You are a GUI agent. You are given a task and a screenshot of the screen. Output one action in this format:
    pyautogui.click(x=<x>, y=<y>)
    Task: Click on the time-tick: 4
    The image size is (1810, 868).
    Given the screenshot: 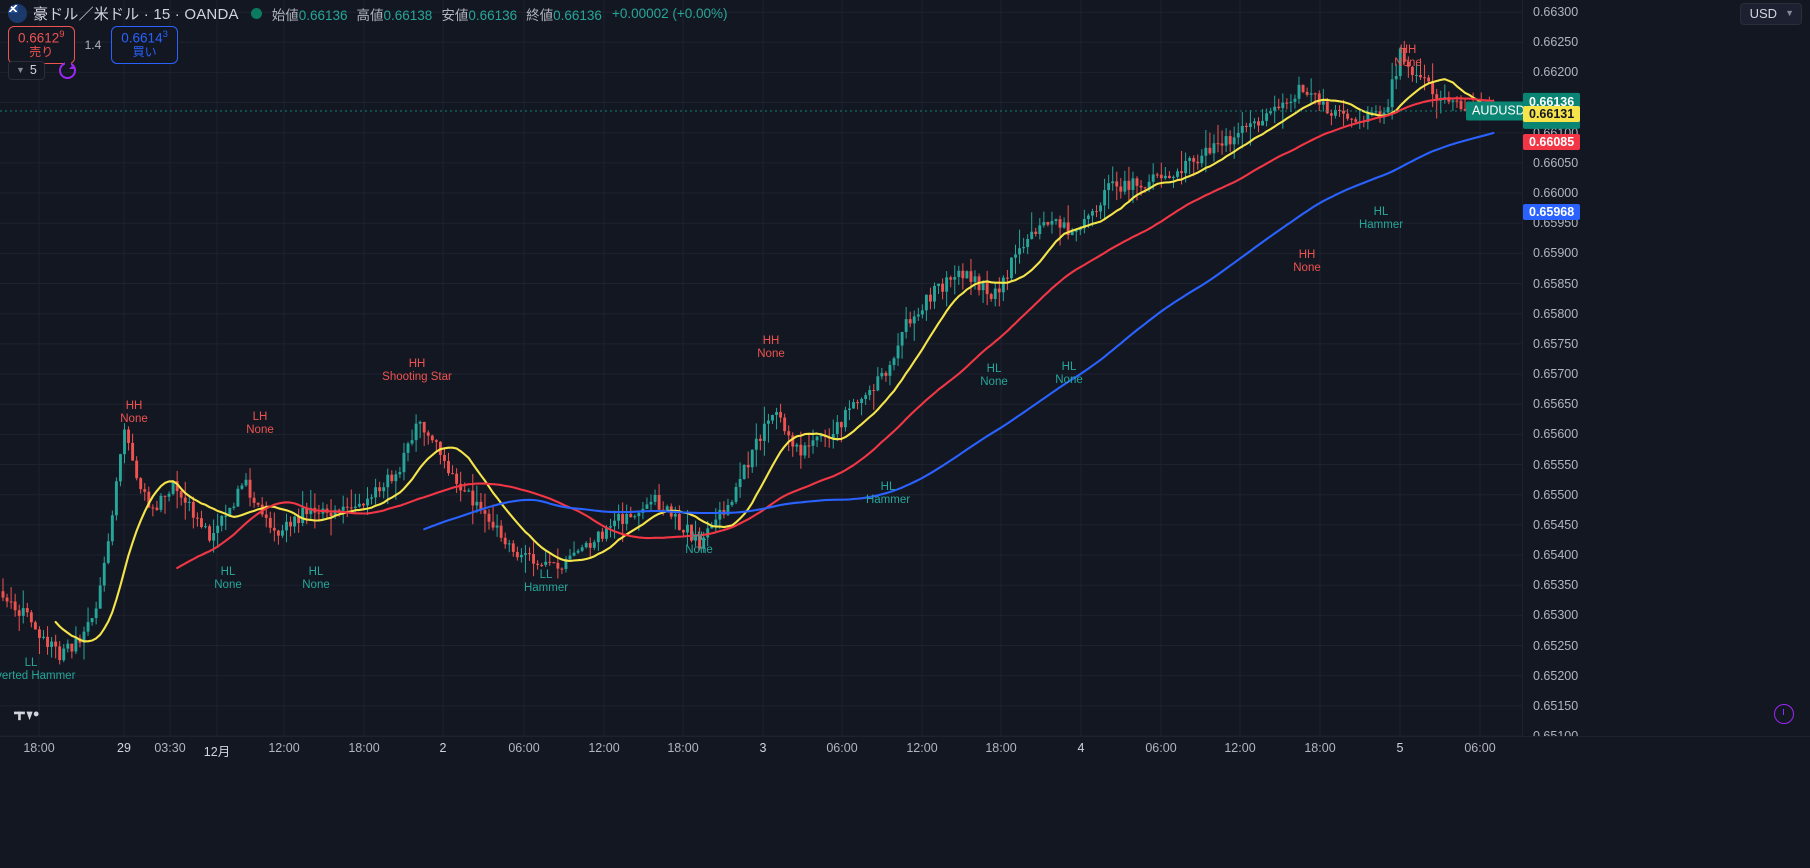 What is the action you would take?
    pyautogui.click(x=1081, y=748)
    